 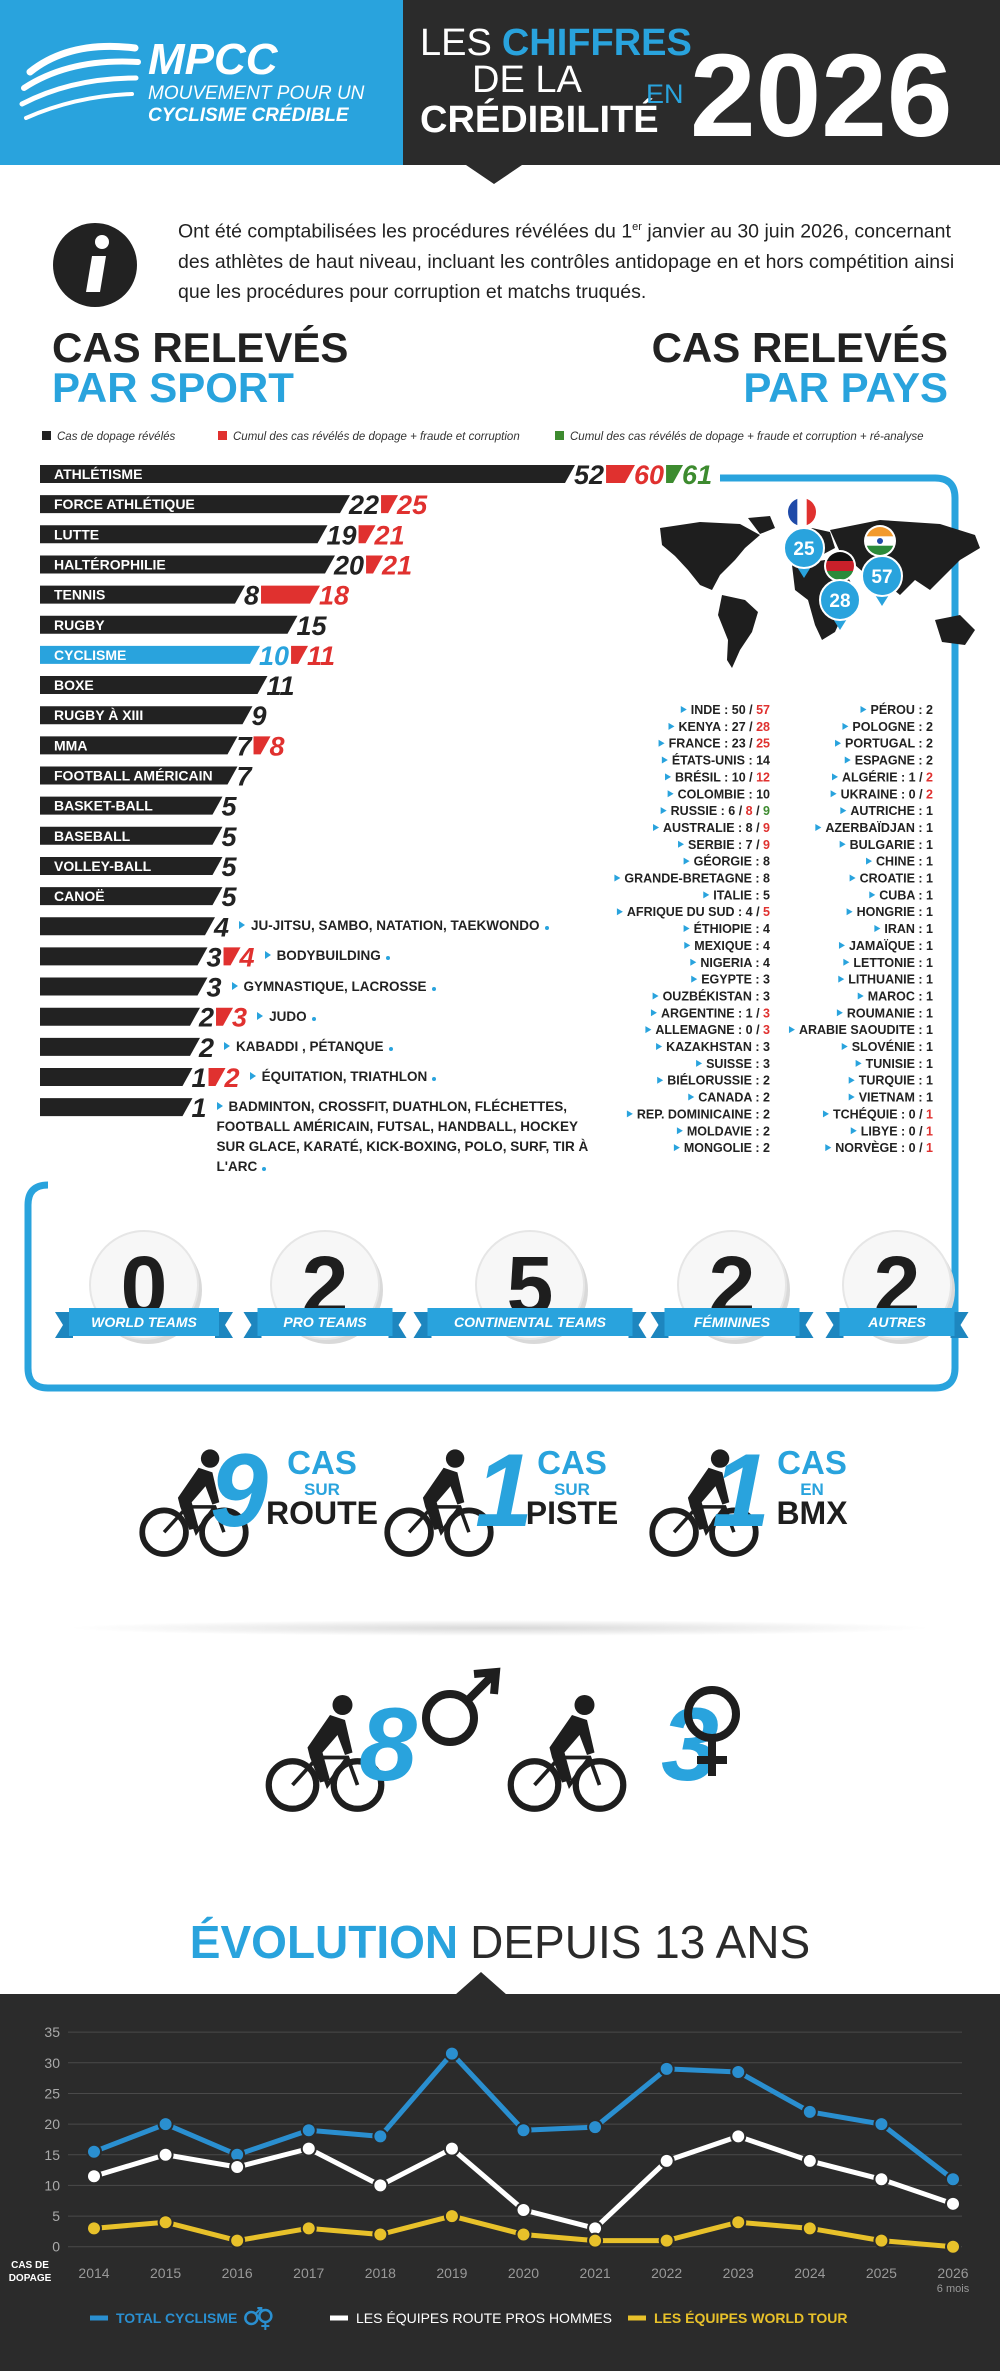 What do you see at coordinates (387, 958) in the screenshot?
I see `bullet-dot` at bounding box center [387, 958].